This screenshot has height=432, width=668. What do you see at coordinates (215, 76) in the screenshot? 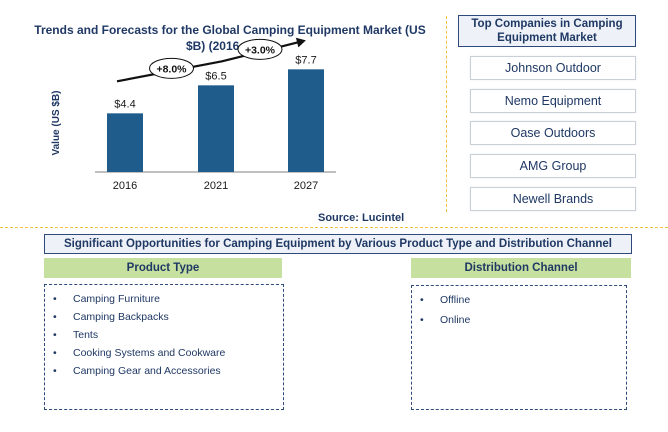
I see `value-label-2021: $6.5` at bounding box center [215, 76].